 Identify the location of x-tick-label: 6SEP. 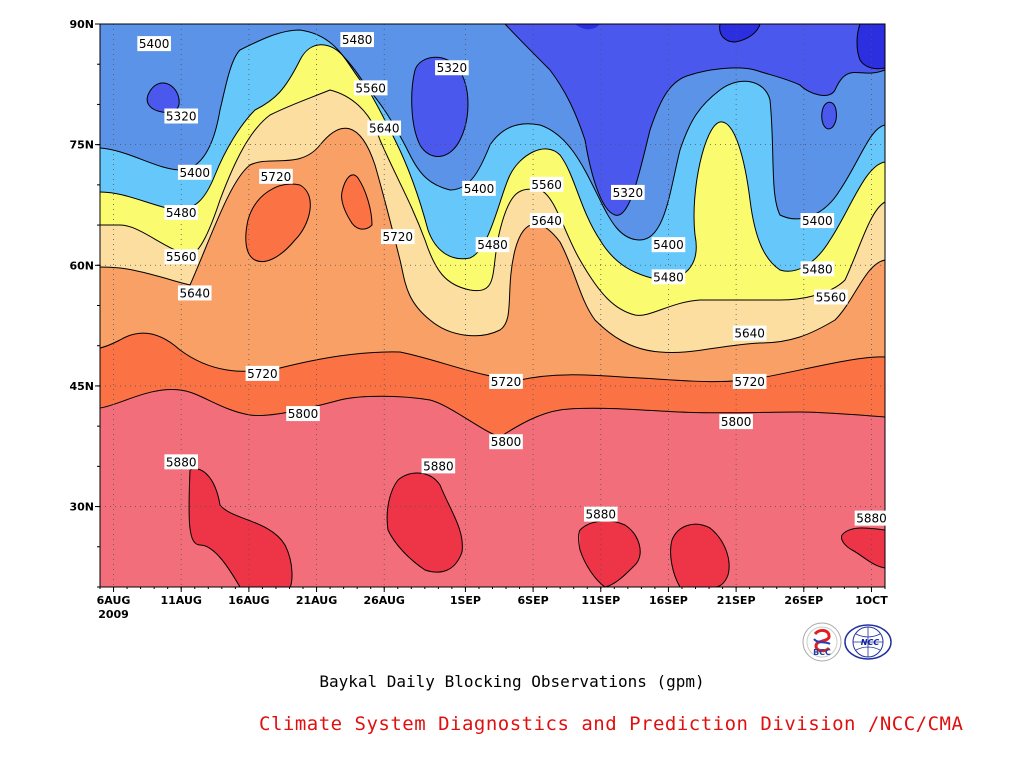
(533, 600).